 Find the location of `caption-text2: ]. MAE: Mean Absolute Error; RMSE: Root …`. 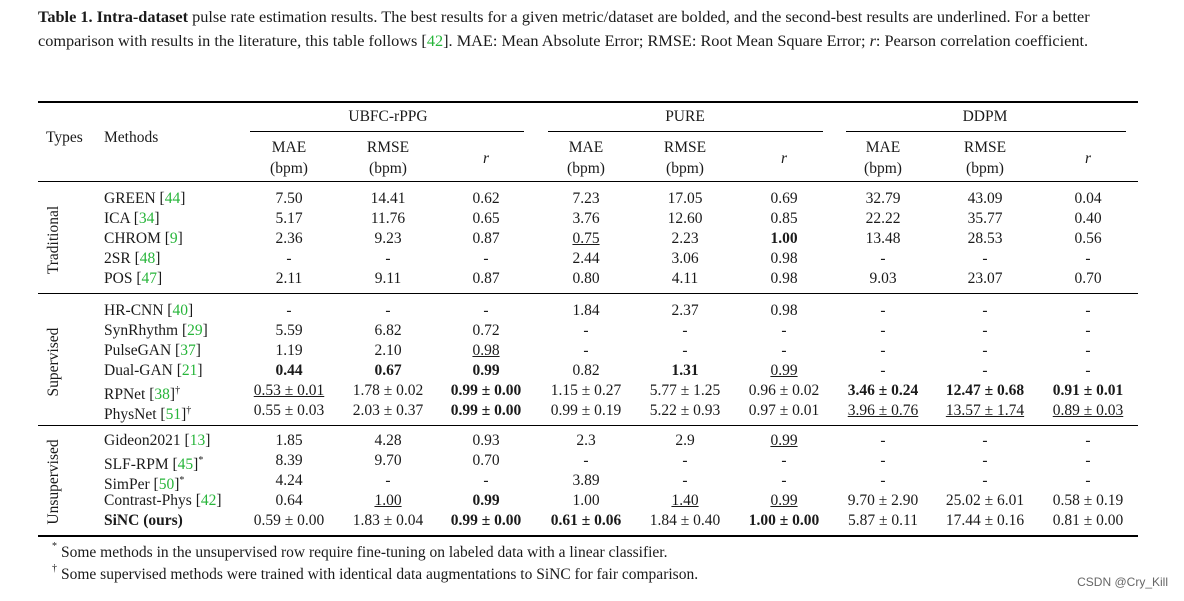

caption-text2: ]. MAE: Mean Absolute Error; RMSE: Root … is located at coordinates (656, 40).